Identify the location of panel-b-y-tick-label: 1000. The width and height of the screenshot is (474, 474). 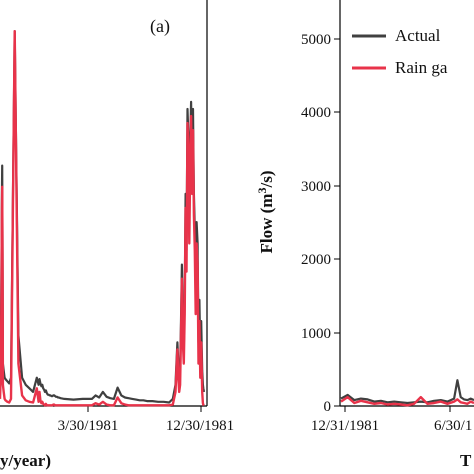
(316, 334).